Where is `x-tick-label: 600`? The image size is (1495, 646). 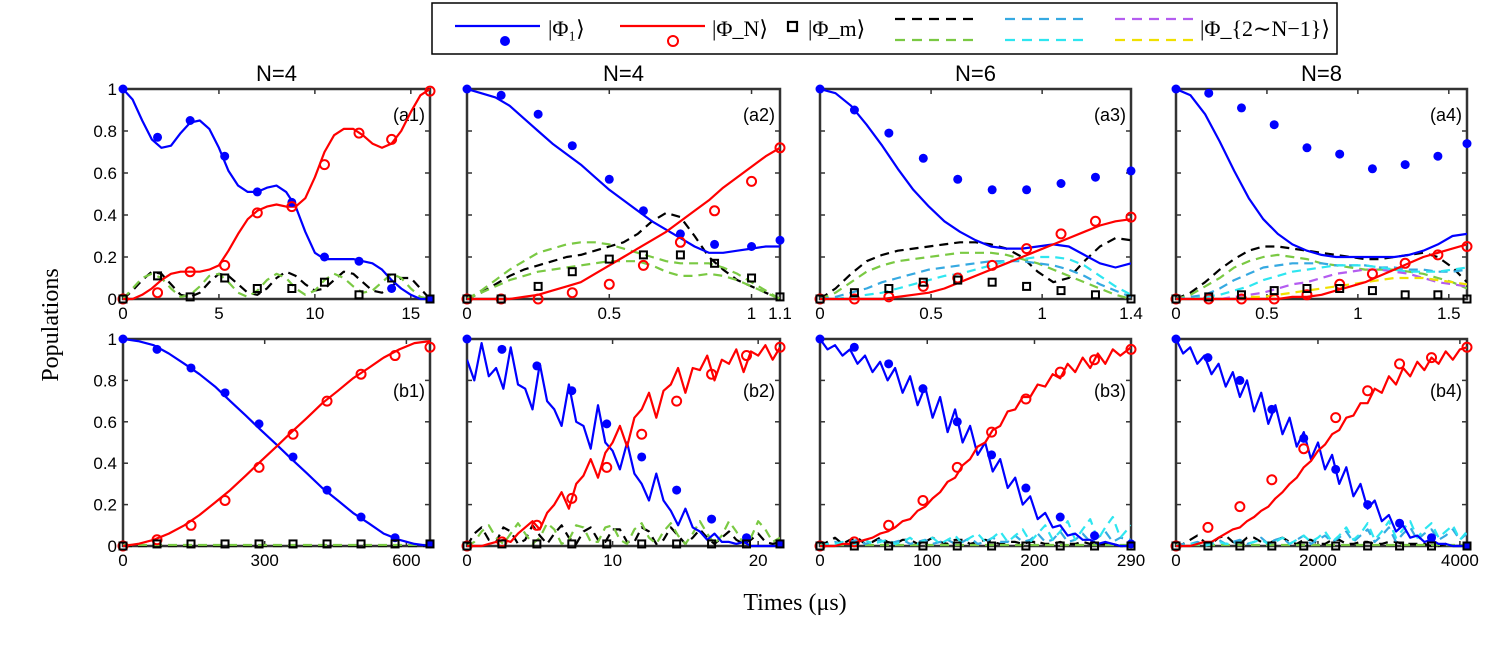 x-tick-label: 600 is located at coordinates (406, 560).